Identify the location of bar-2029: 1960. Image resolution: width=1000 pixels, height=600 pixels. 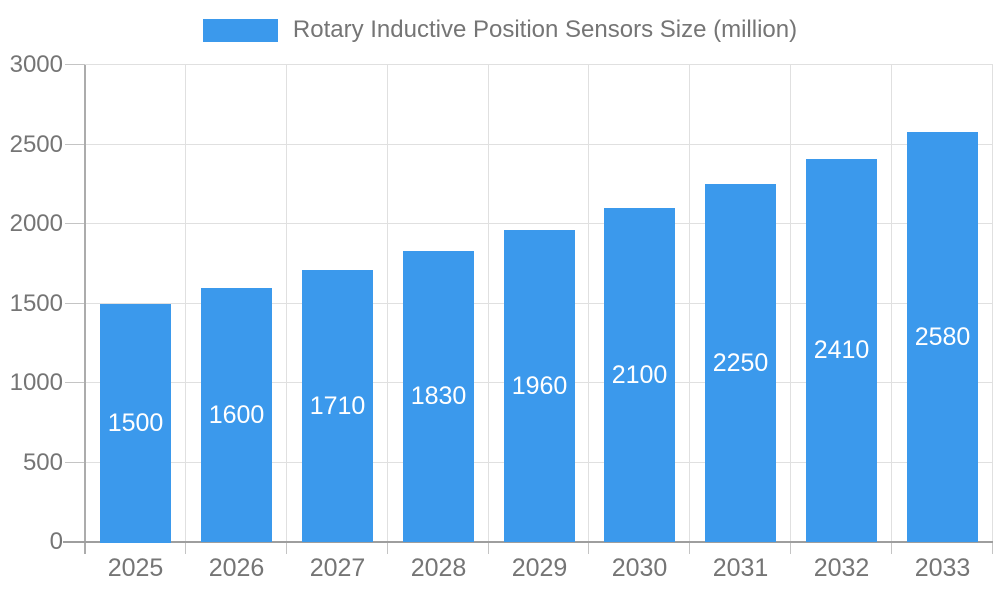
(539, 386).